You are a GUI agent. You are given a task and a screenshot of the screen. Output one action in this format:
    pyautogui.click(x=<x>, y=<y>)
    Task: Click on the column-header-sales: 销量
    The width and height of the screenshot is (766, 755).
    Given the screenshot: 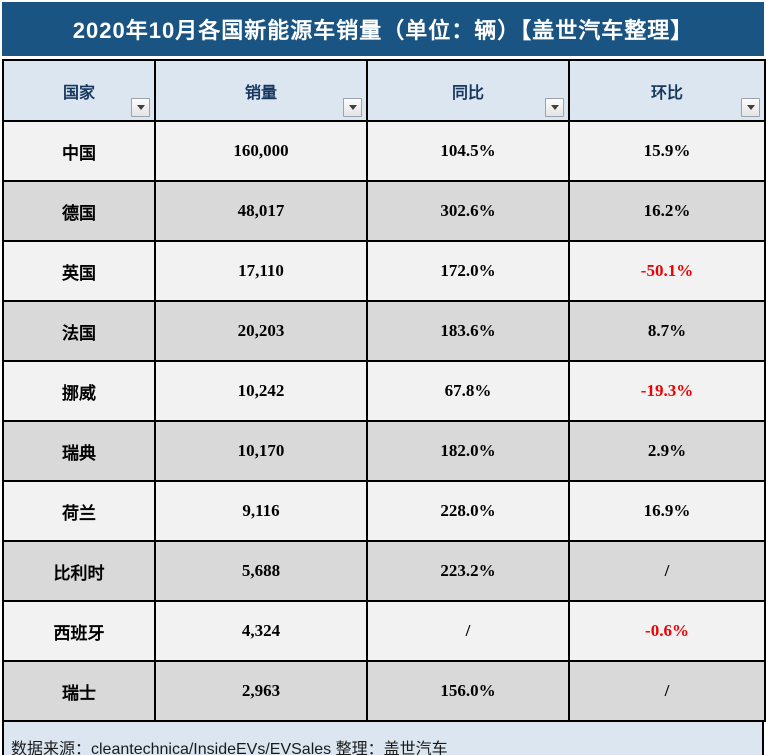 What is the action you would take?
    pyautogui.click(x=261, y=90)
    